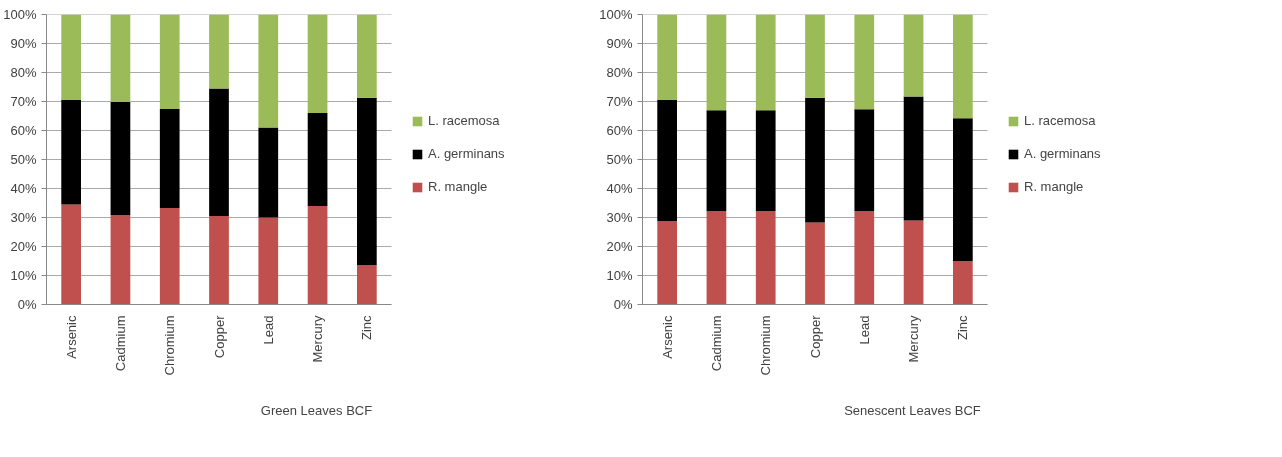 The width and height of the screenshot is (1282, 457). What do you see at coordinates (912, 411) in the screenshot?
I see `x-axis-title: Senescent Leaves BCF` at bounding box center [912, 411].